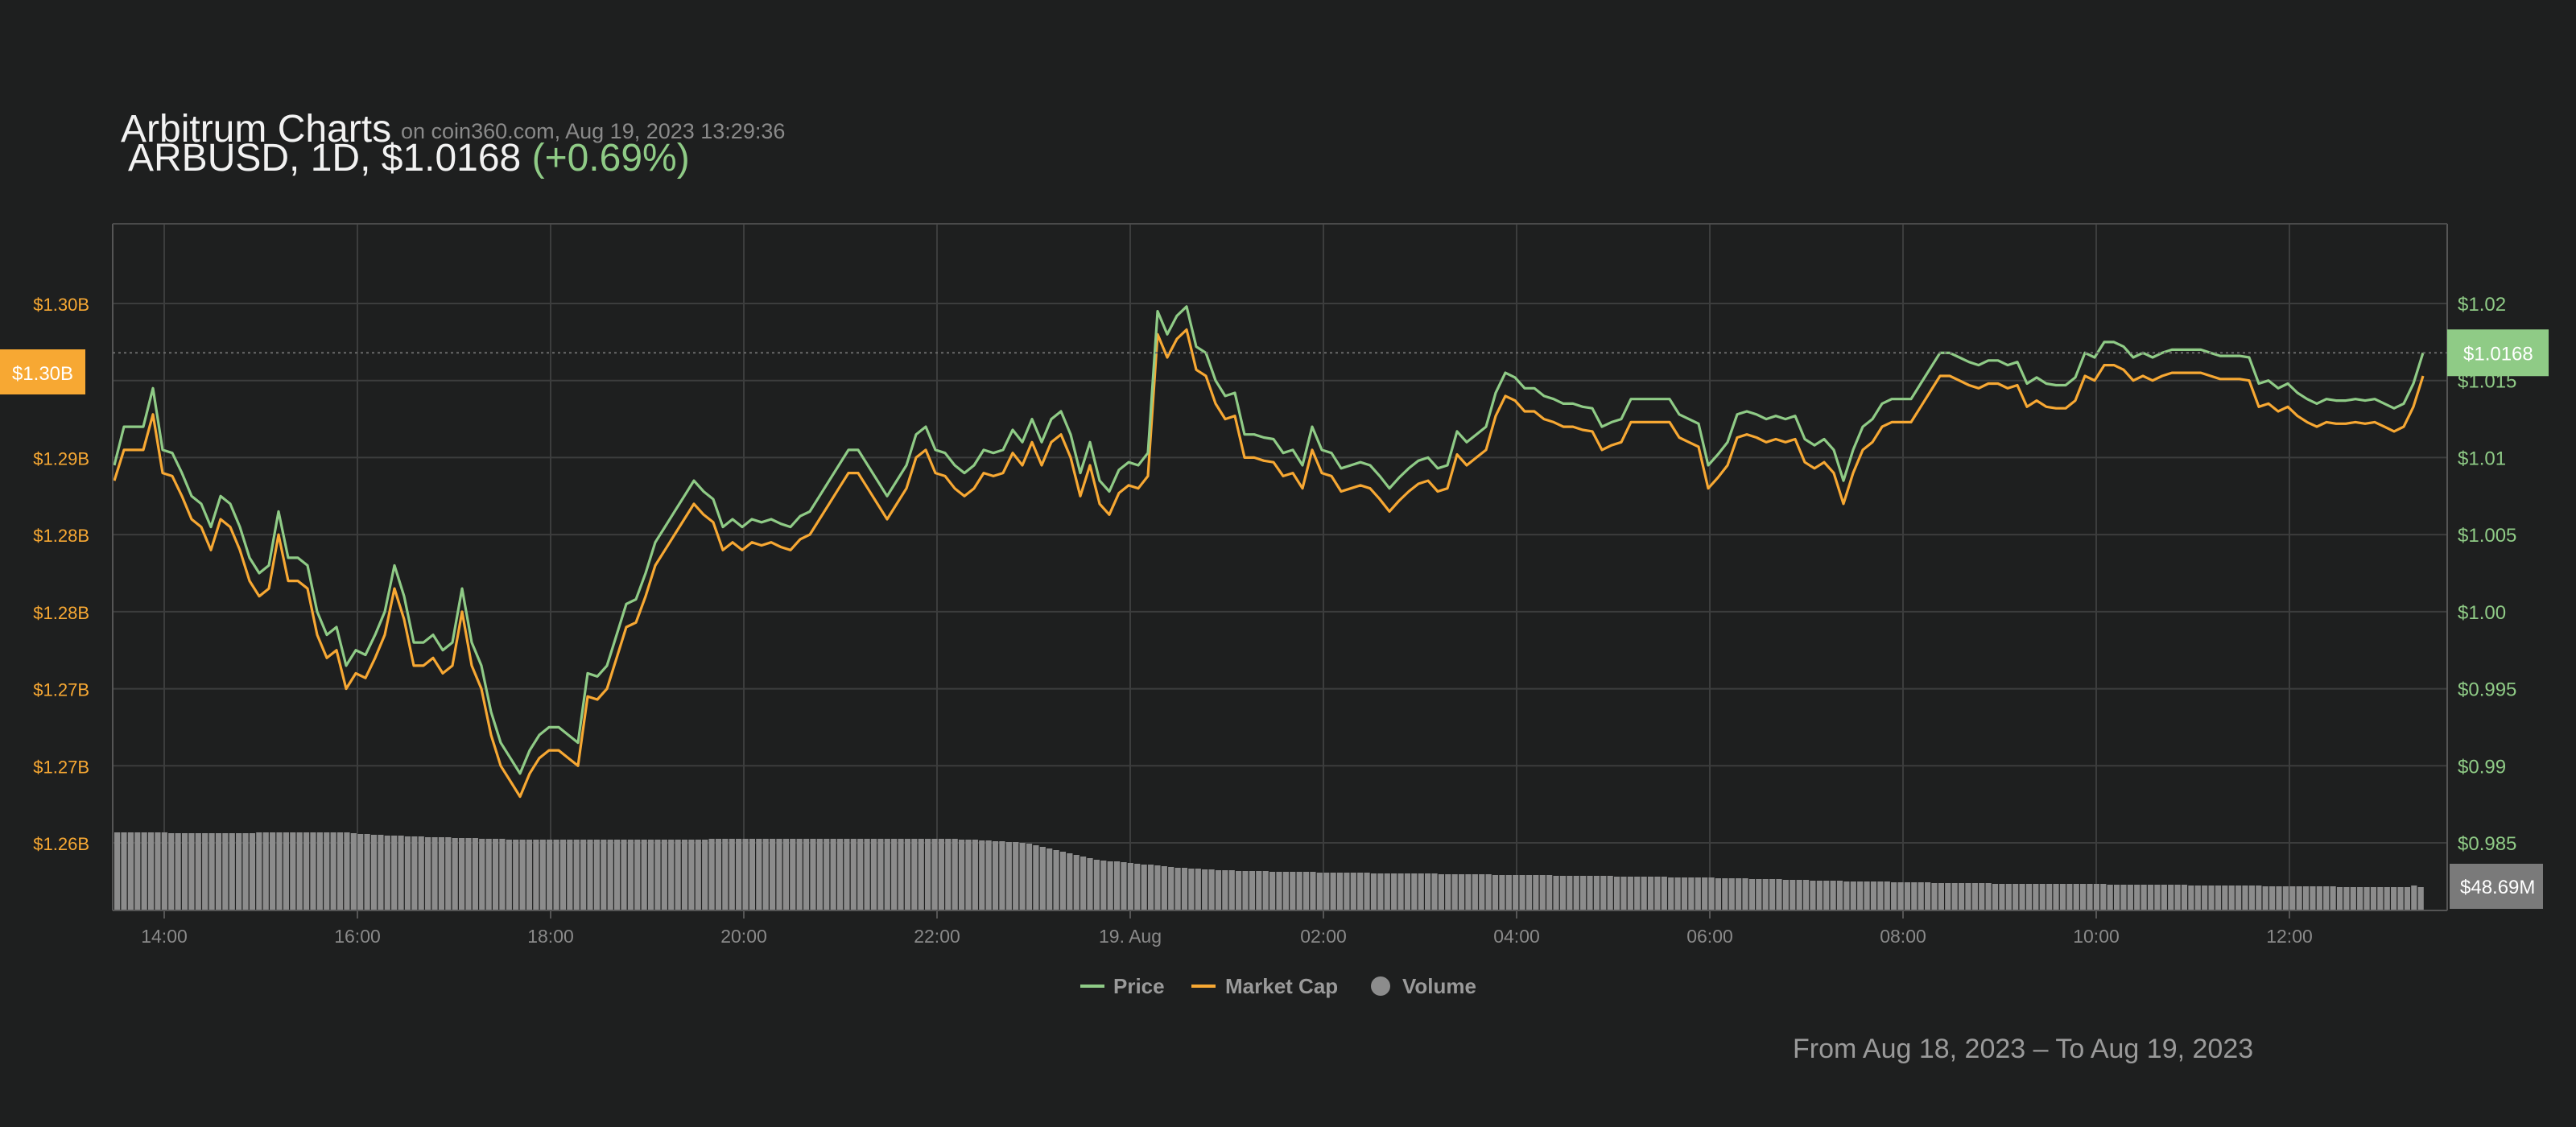 This screenshot has height=1127, width=2576. Describe the element at coordinates (1423, 986) in the screenshot. I see `legend-item-volume: Volume` at that location.